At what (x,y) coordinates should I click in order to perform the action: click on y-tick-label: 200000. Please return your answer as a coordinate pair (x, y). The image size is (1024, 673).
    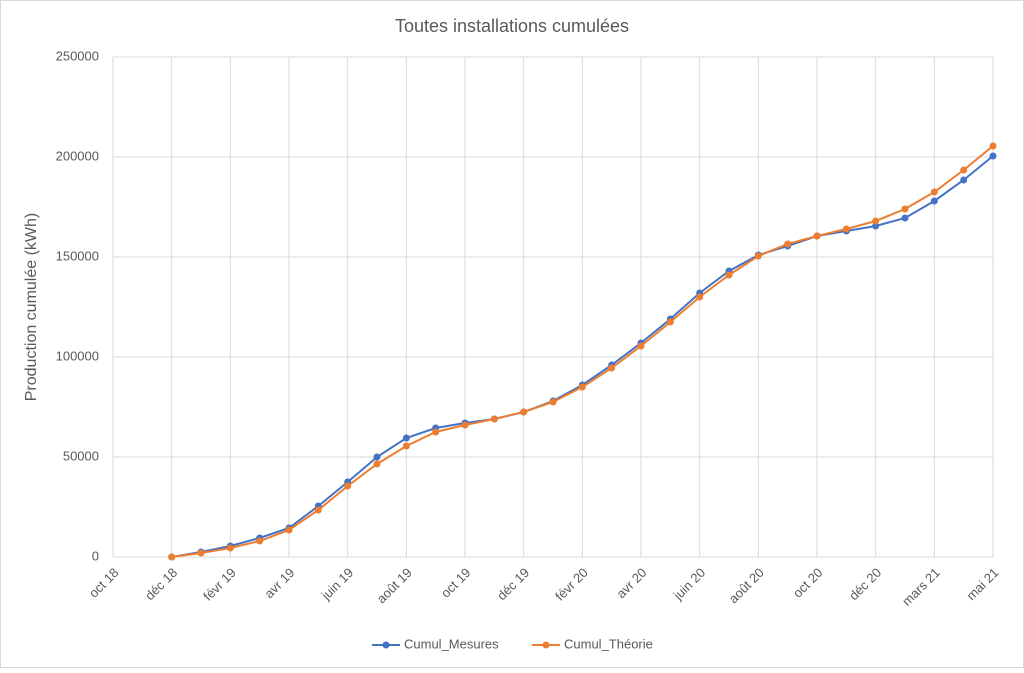
    Looking at the image, I should click on (77, 155).